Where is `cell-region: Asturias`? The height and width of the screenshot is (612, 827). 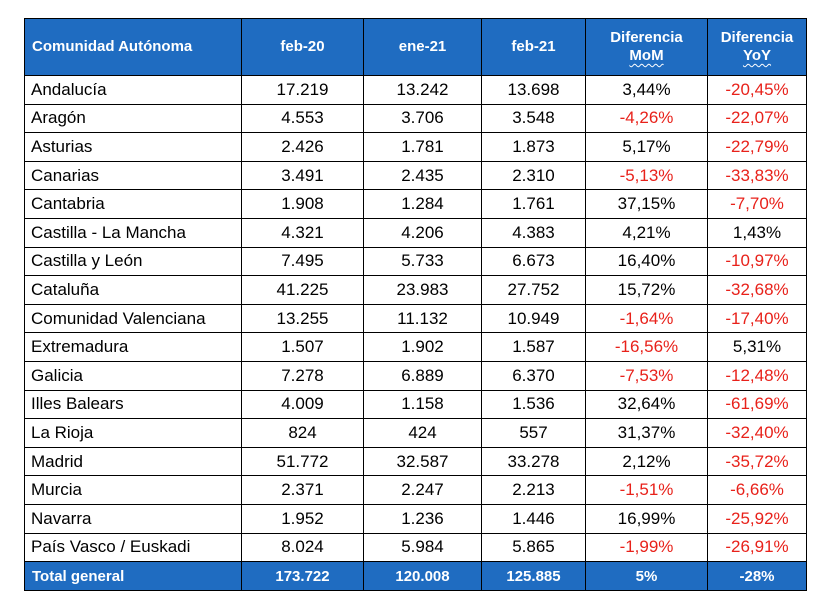
cell-region: Asturias is located at coordinates (133, 147).